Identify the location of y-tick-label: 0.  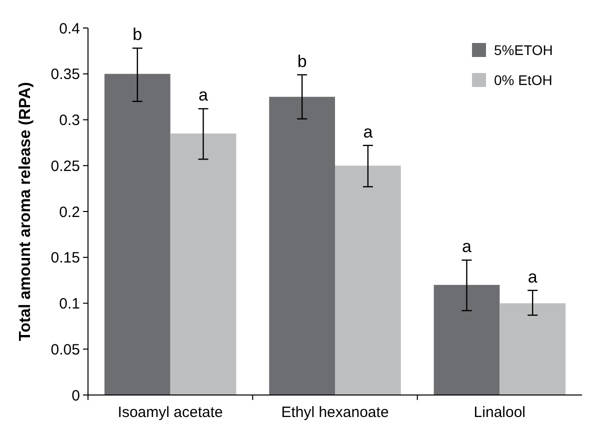
(76, 395).